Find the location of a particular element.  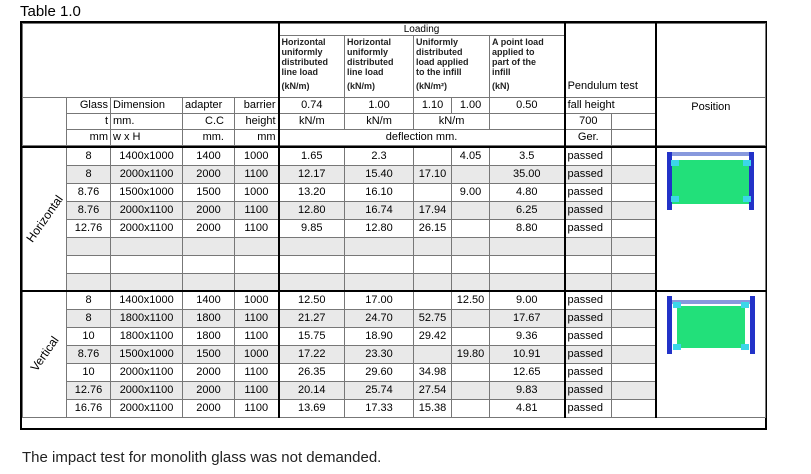

pendulum-label: Pendulum test is located at coordinates (610, 60).